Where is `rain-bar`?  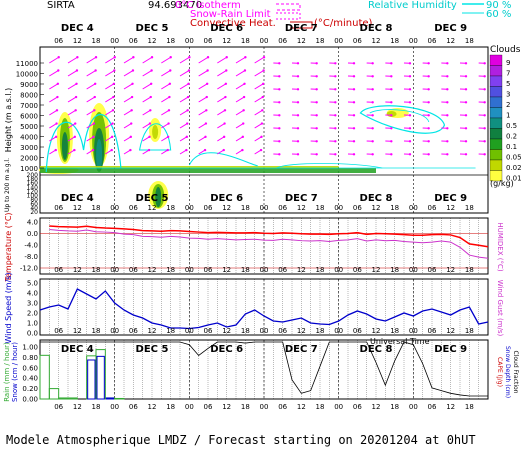 rain-bar is located at coordinates (44, 377).